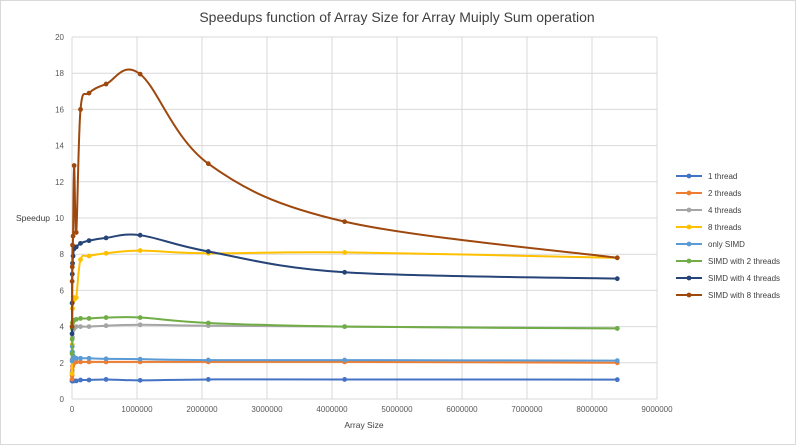 This screenshot has height=445, width=796. Describe the element at coordinates (592, 409) in the screenshot. I see `x-tick-label: 8000000` at that location.